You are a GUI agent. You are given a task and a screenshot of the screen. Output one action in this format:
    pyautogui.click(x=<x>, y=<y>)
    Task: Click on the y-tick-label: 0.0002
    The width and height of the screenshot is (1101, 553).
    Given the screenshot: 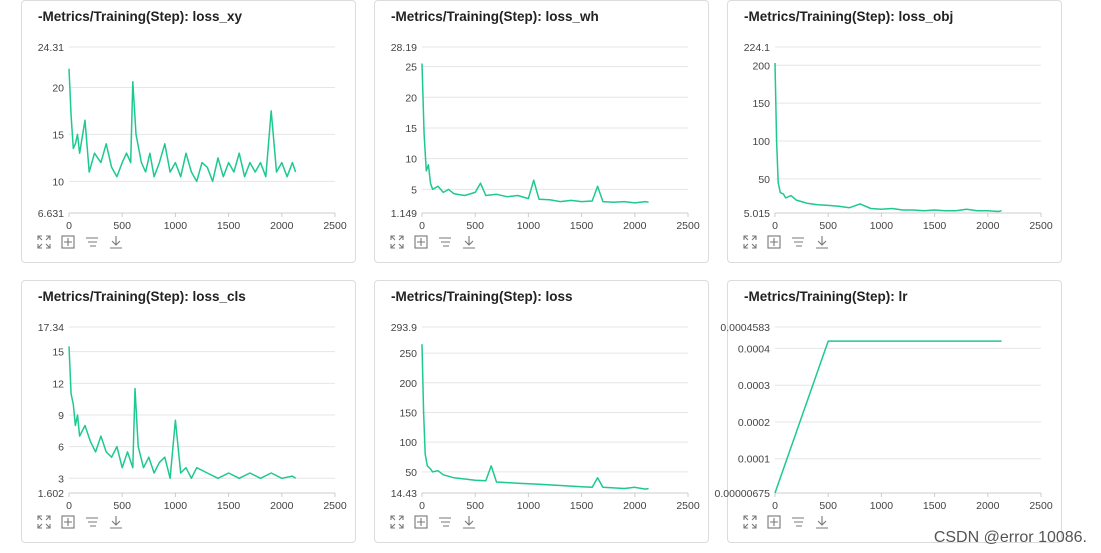 What is the action you would take?
    pyautogui.click(x=754, y=423)
    